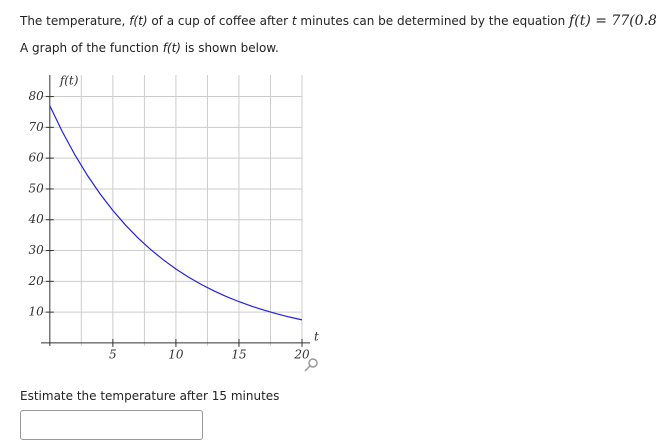 The width and height of the screenshot is (656, 448). Describe the element at coordinates (36, 281) in the screenshot. I see `y-tick-label: 20` at that location.